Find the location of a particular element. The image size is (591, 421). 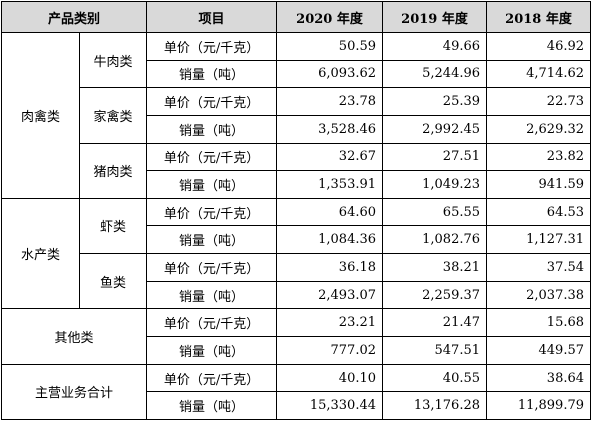

table-row: 家禽类 单价（元/千克） 23.78 25.39 22.73 is located at coordinates (296, 115).